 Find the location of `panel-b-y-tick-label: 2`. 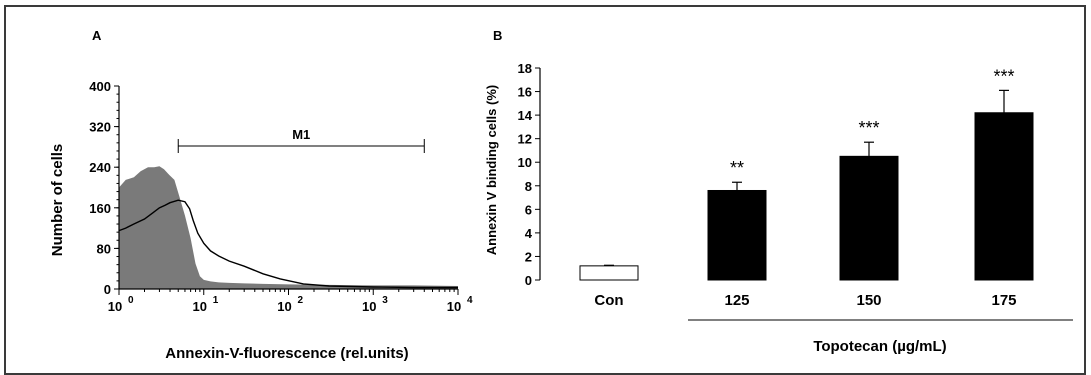

panel-b-y-tick-label: 2 is located at coordinates (528, 256).